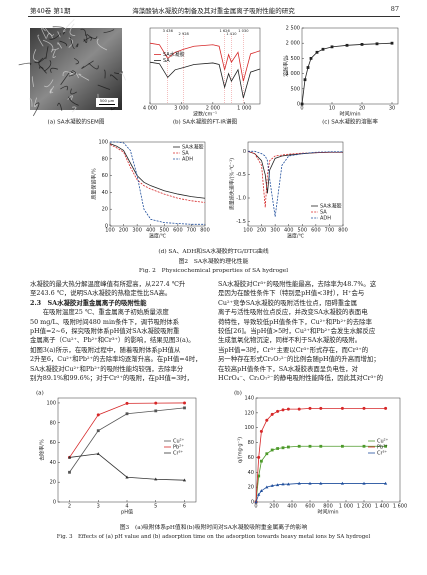 Image resolution: width=427 pixels, height=575 pixels. What do you see at coordinates (42, 450) in the screenshot?
I see `y-axis-label: 去除率/%` at bounding box center [42, 450].